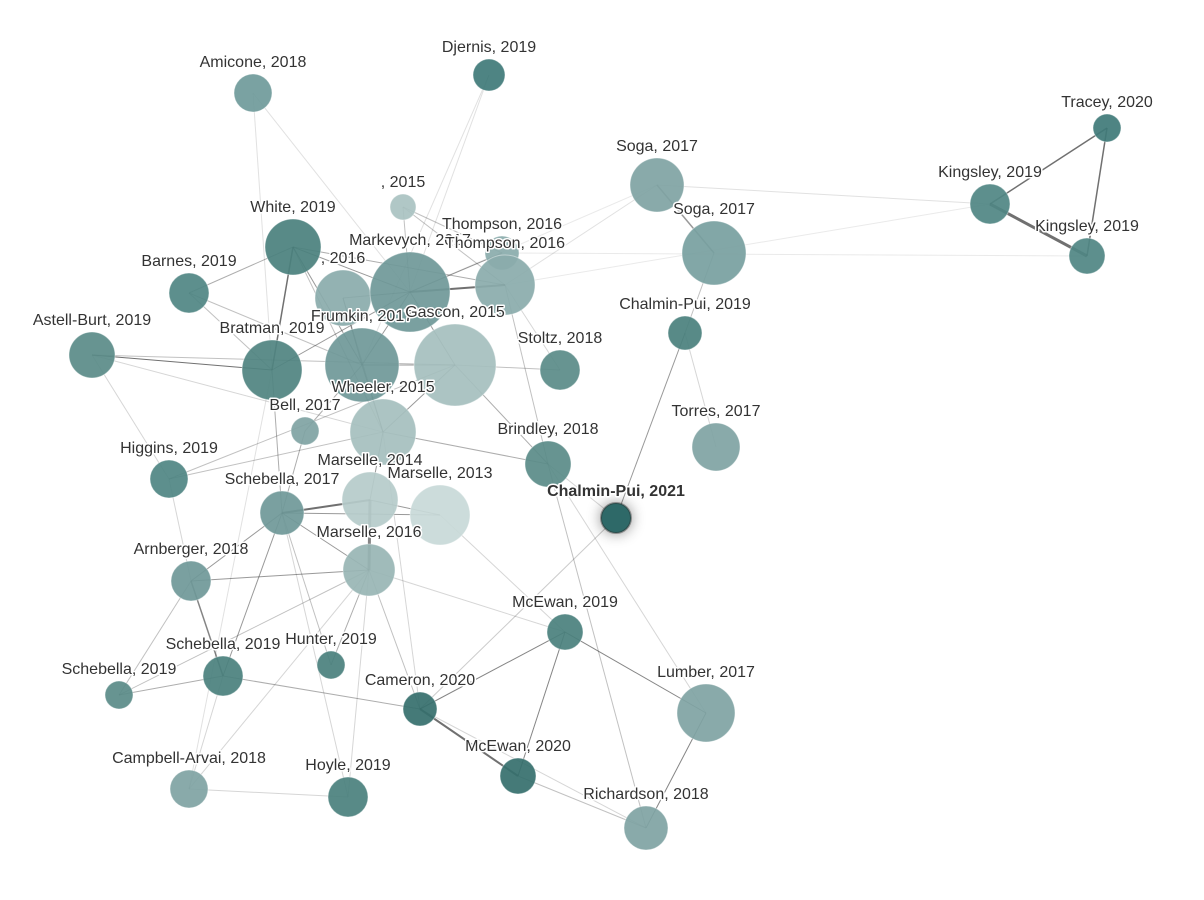  I want to click on node-label: Marselle, 2016, so click(369, 533).